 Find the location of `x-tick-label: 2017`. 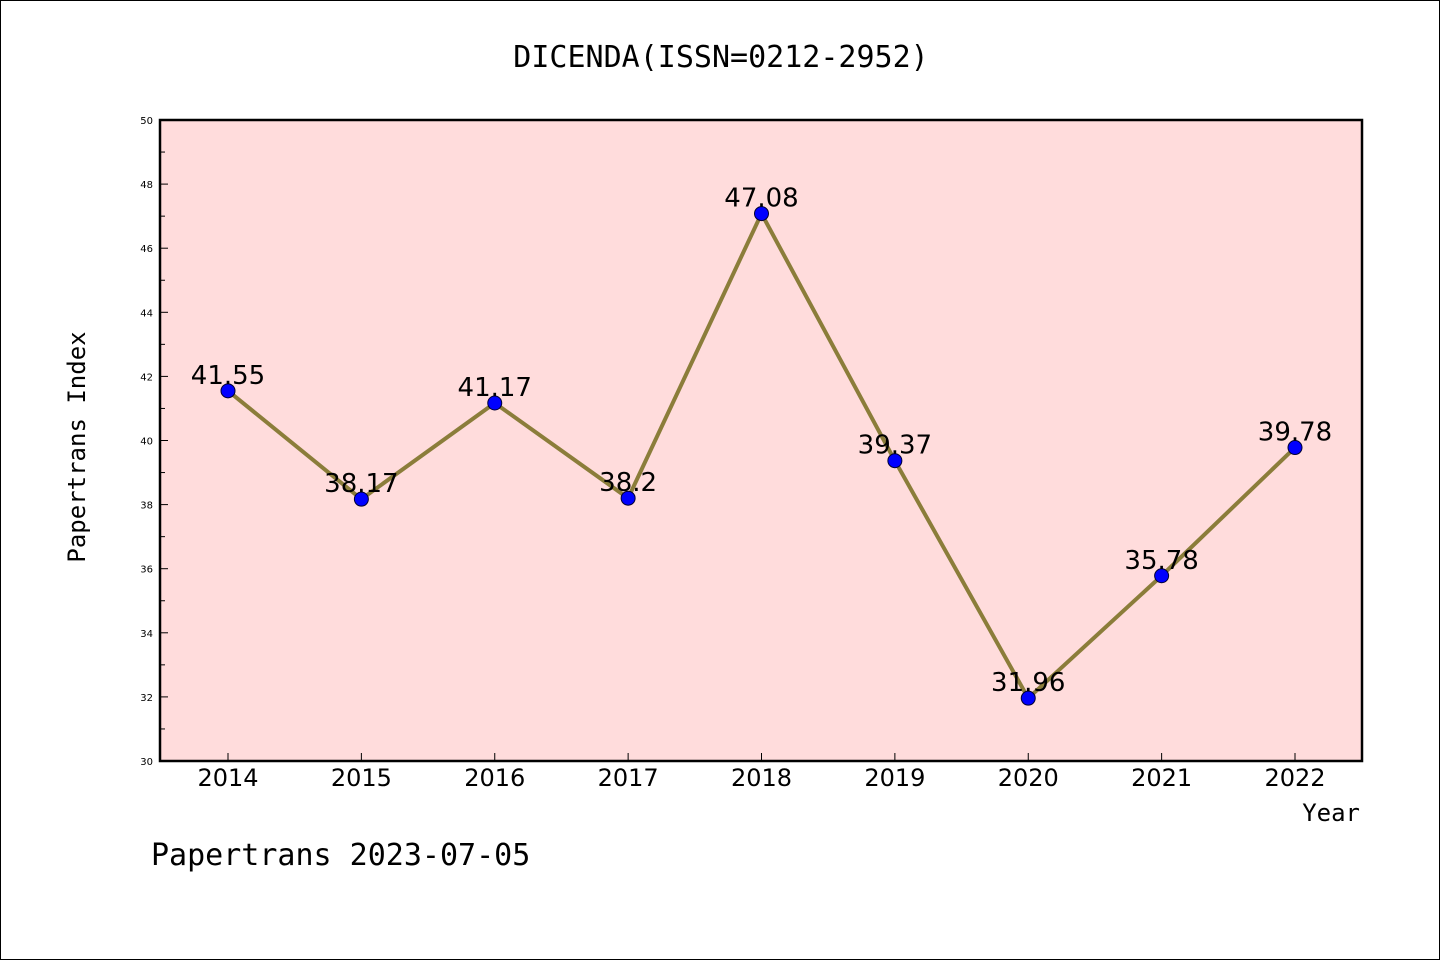

x-tick-label: 2017 is located at coordinates (628, 778).